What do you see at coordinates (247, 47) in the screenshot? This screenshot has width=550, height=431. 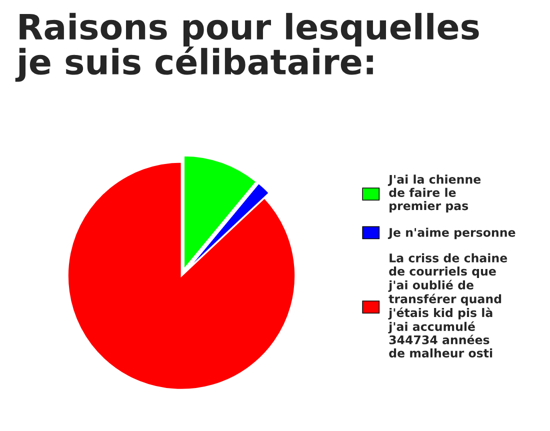 I see `chart-title: Raisons pour lesquelles je suis célibataire:` at bounding box center [247, 47].